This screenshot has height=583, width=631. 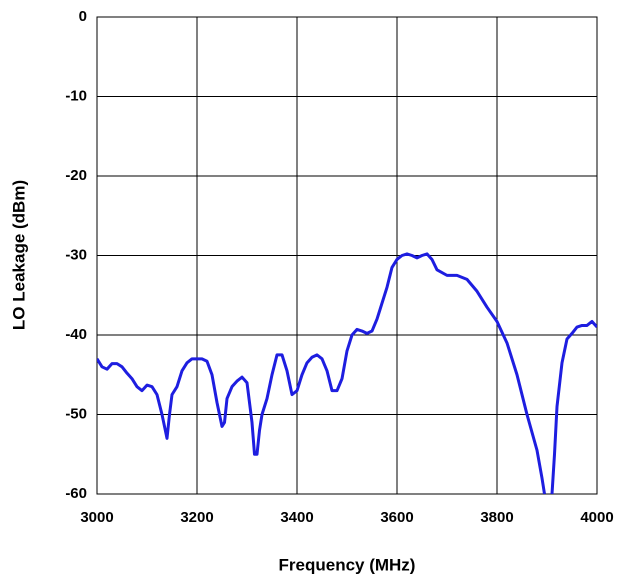 What do you see at coordinates (76, 175) in the screenshot?
I see `y-tick-label: -20` at bounding box center [76, 175].